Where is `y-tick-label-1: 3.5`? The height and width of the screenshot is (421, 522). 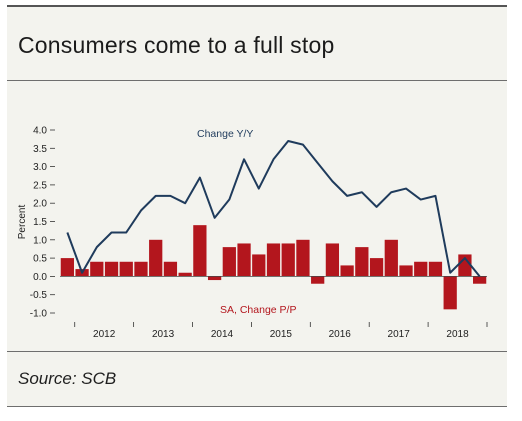 y-tick-label-1: 3.5 is located at coordinates (40, 149).